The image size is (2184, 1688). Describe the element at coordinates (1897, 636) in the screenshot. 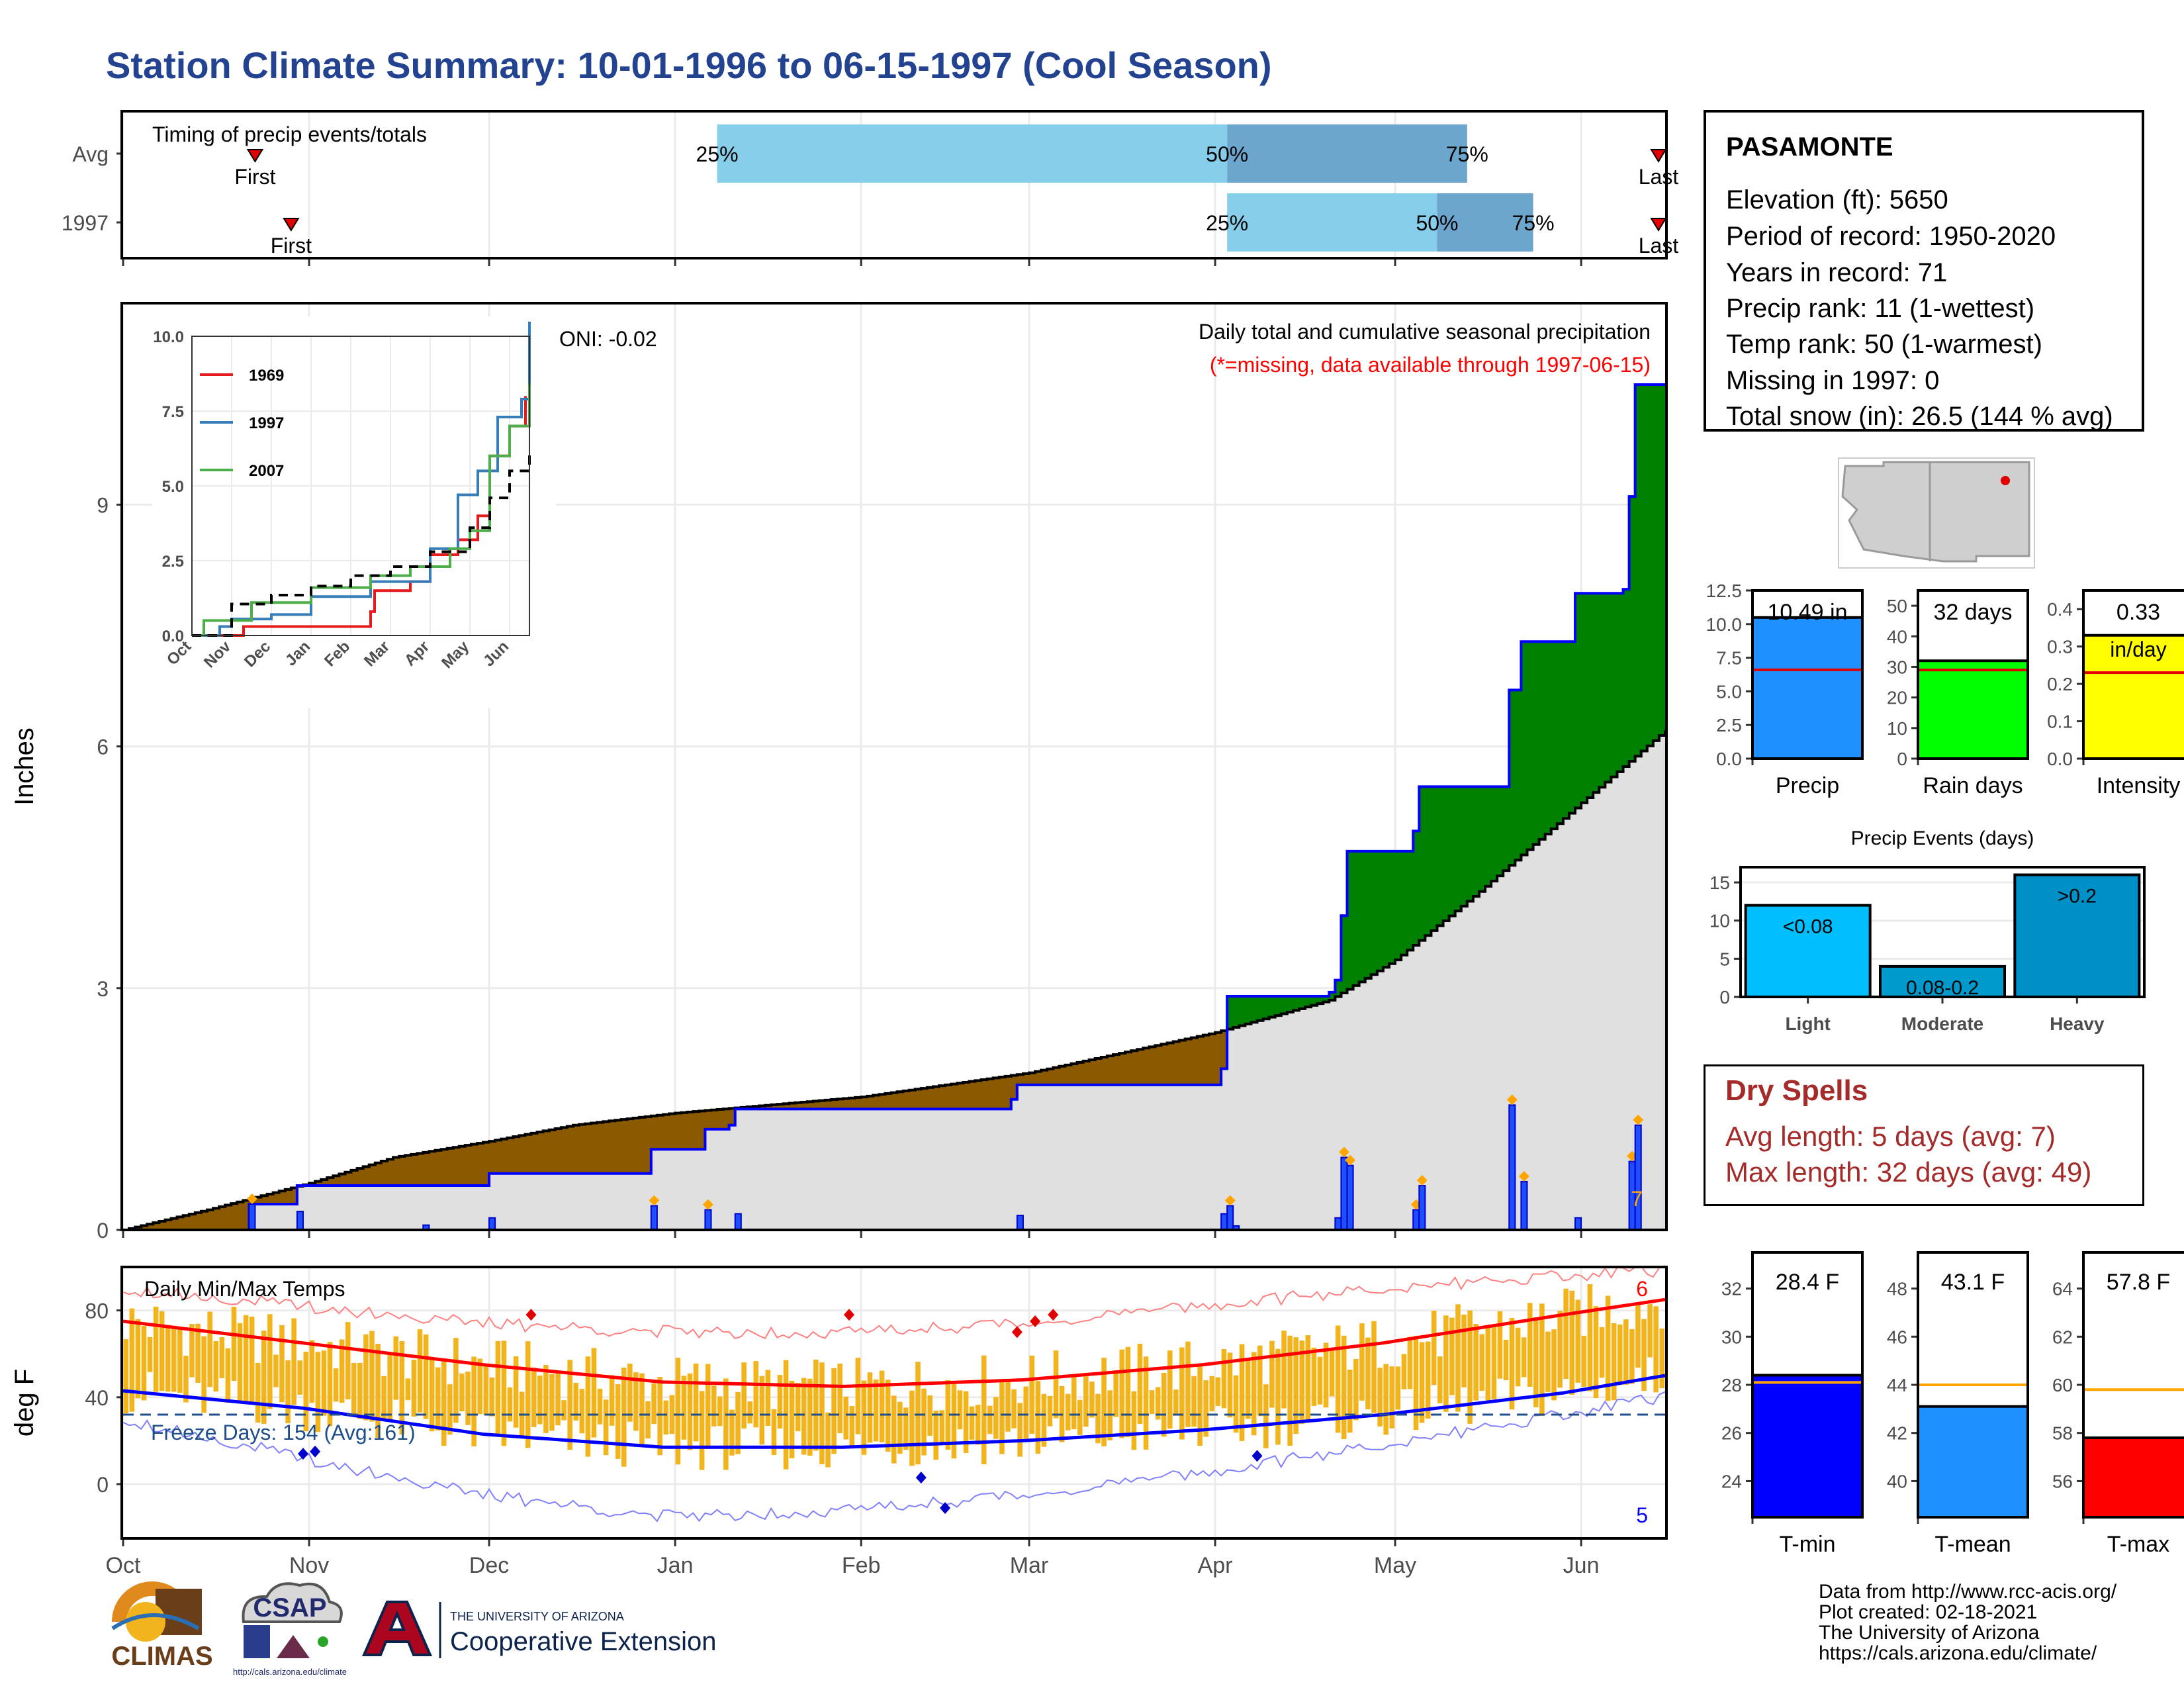

I see `small-chart-y-tick-label: 40` at that location.